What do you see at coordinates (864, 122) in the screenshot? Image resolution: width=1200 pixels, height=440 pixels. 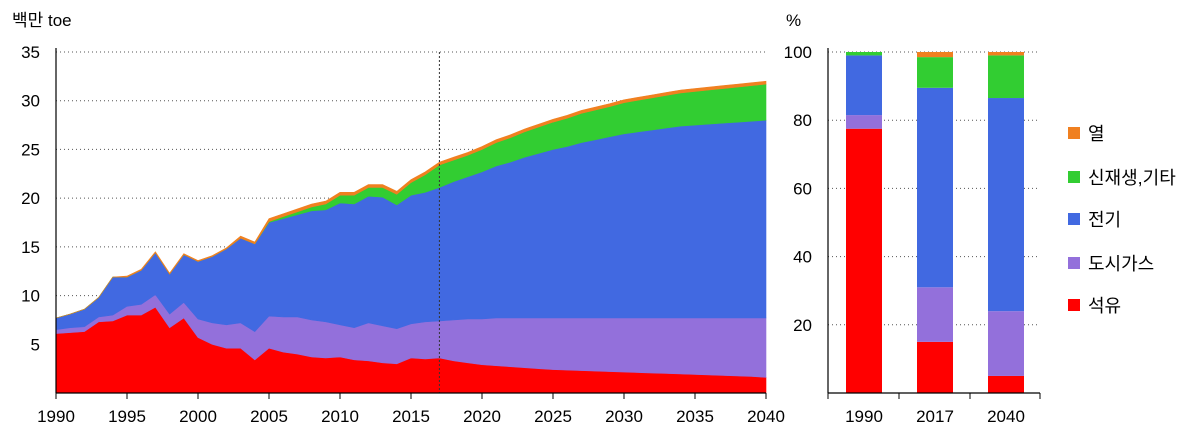 I see `bar-segment-1990-도시가스` at bounding box center [864, 122].